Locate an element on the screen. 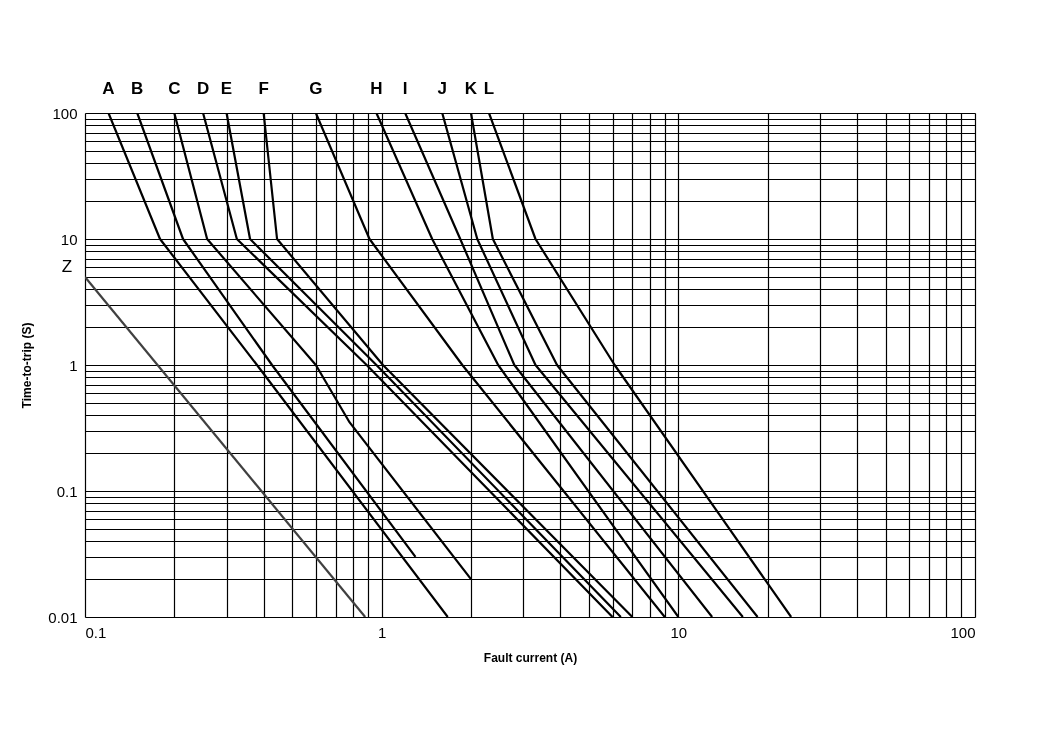  y-tick-label: 100 is located at coordinates (65, 113).